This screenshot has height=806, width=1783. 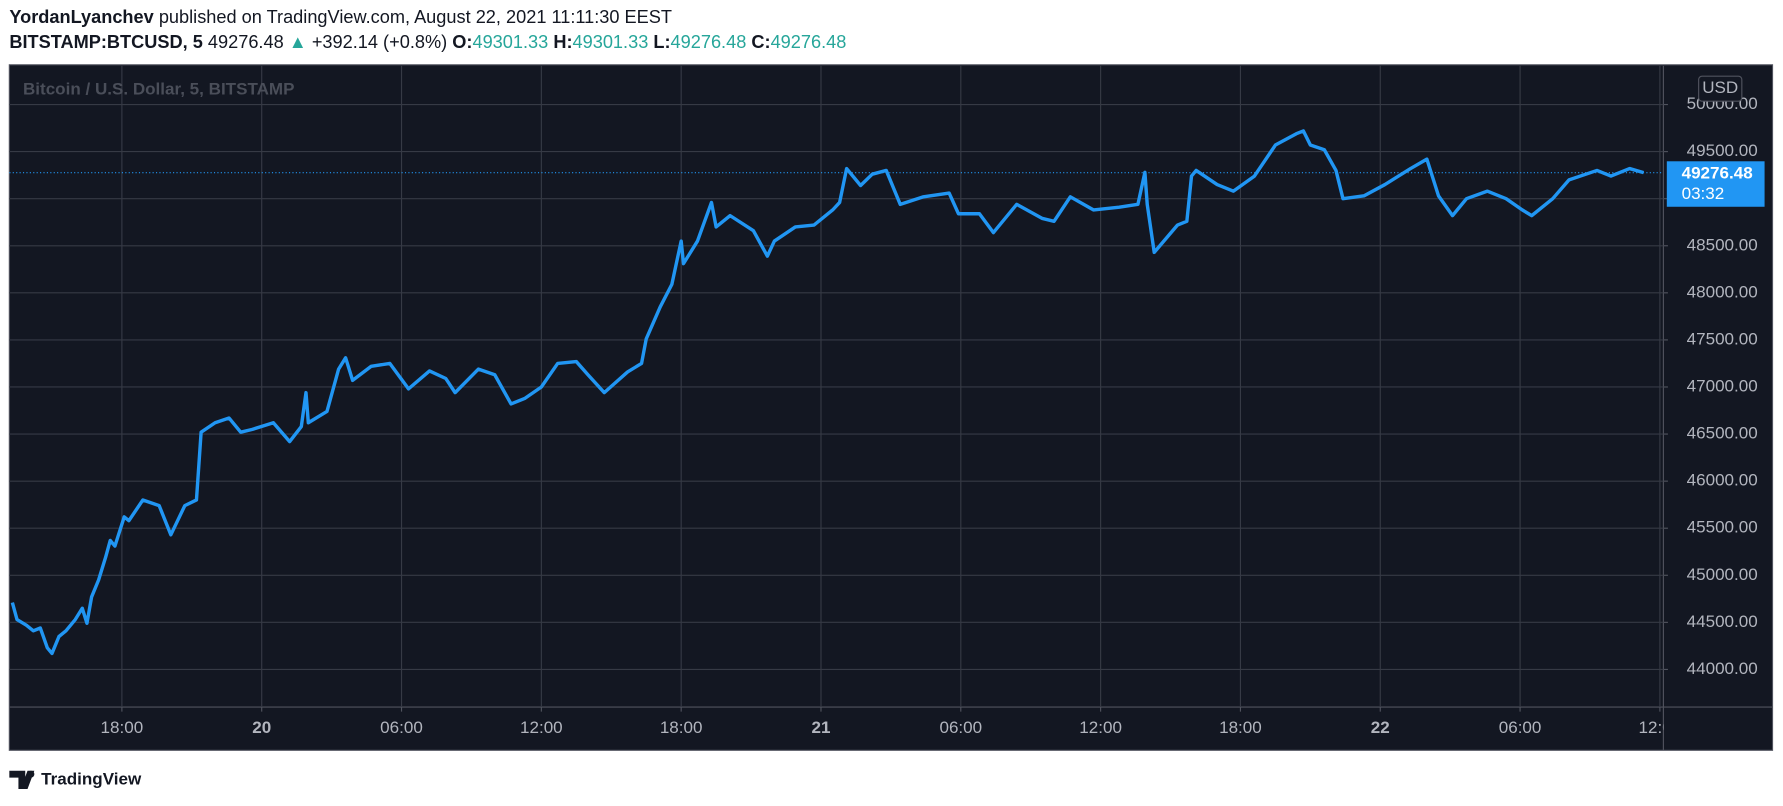 I want to click on open: 49301.33, so click(x=510, y=42).